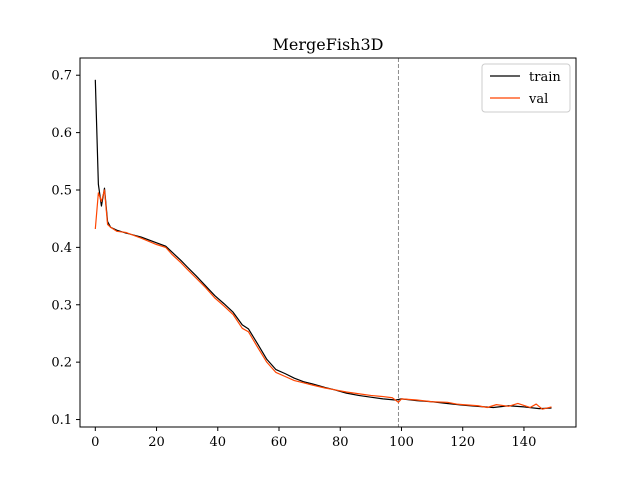  What do you see at coordinates (340, 442) in the screenshot?
I see `x-tick-label: 80` at bounding box center [340, 442].